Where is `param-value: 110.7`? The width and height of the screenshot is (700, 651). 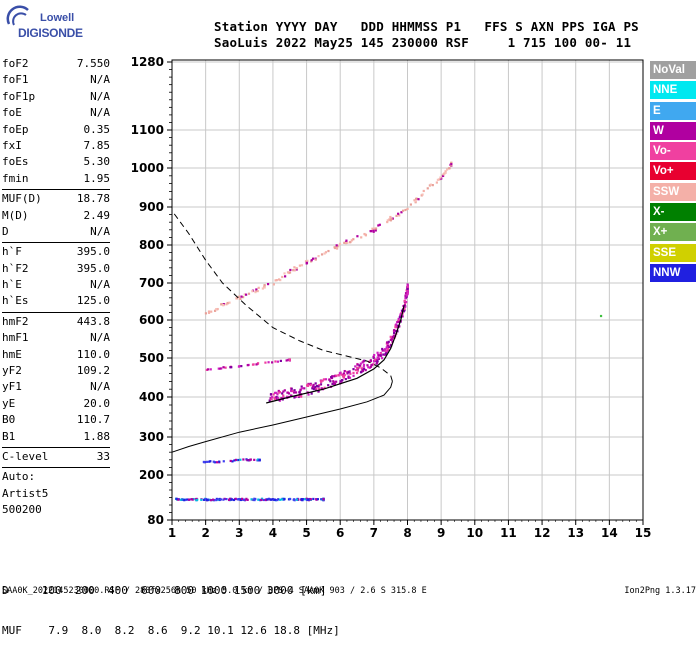
param-value: 110.7 is located at coordinates (93, 420).